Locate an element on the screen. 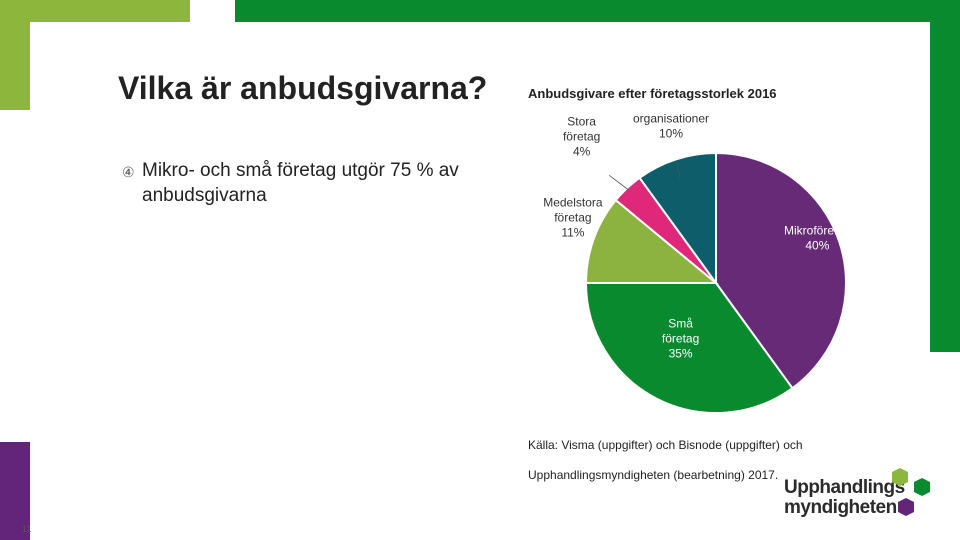 The width and height of the screenshot is (960, 540). pie-slice-mikroföretag is located at coordinates (781, 270).